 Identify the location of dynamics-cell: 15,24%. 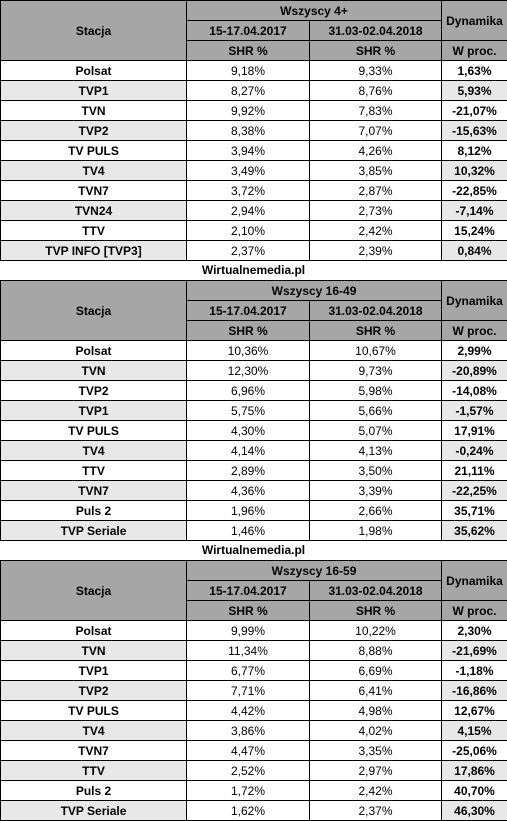
(474, 230).